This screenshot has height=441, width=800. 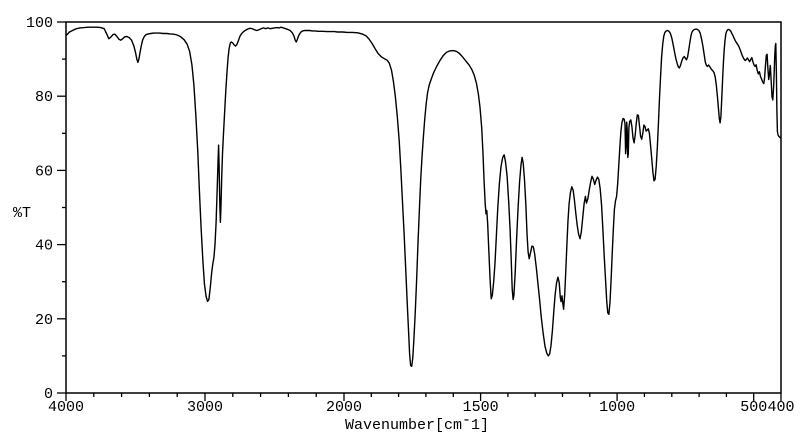 What do you see at coordinates (205, 407) in the screenshot?
I see `x-tick-label-3000: 3000` at bounding box center [205, 407].